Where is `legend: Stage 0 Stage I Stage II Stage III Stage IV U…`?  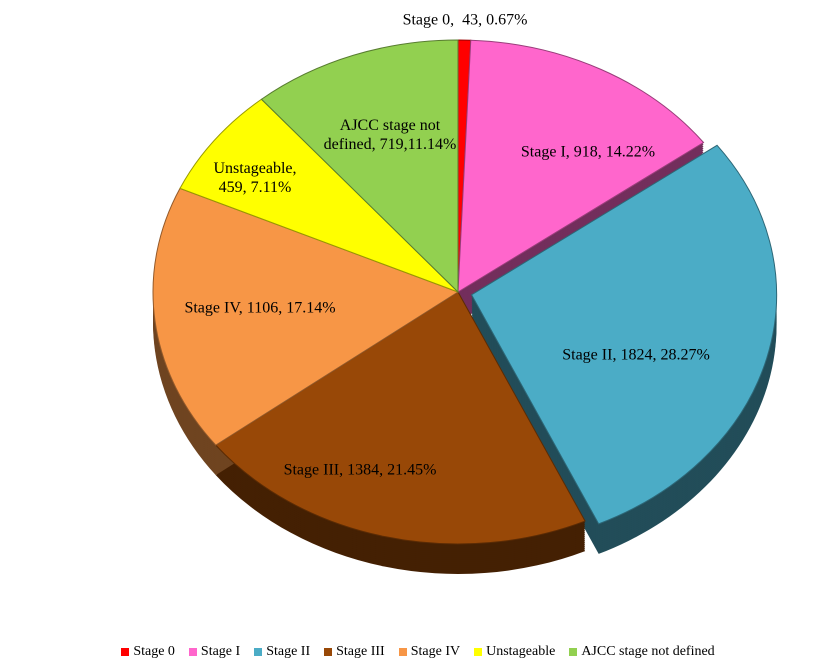 legend: Stage 0 Stage I Stage II Stage III Stage IV U… is located at coordinates (418, 652).